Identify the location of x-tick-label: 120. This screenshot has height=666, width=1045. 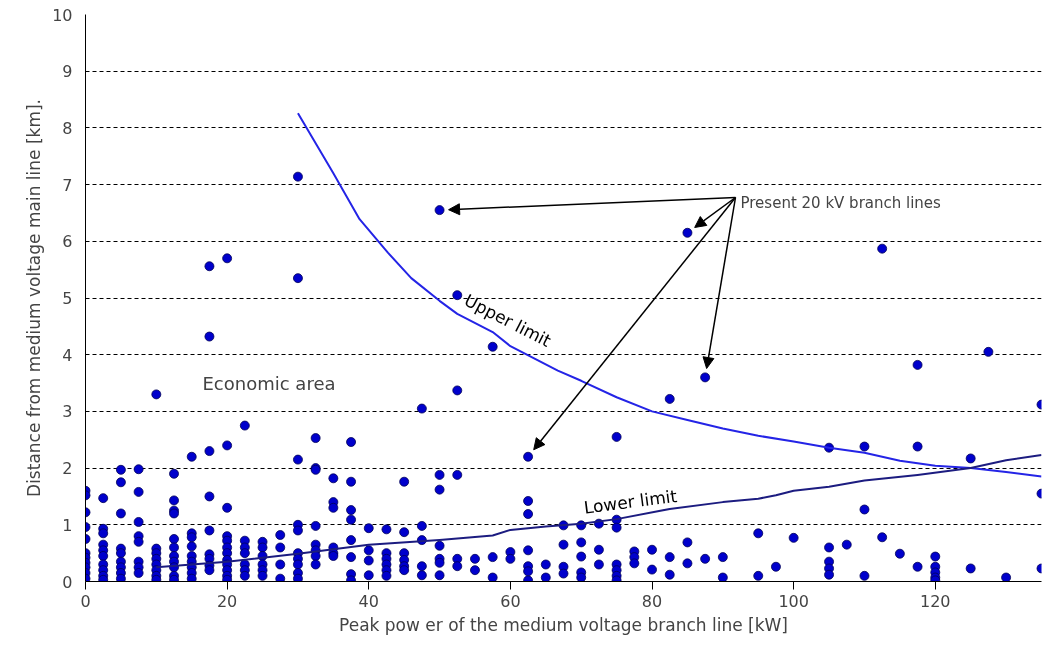
(935, 601).